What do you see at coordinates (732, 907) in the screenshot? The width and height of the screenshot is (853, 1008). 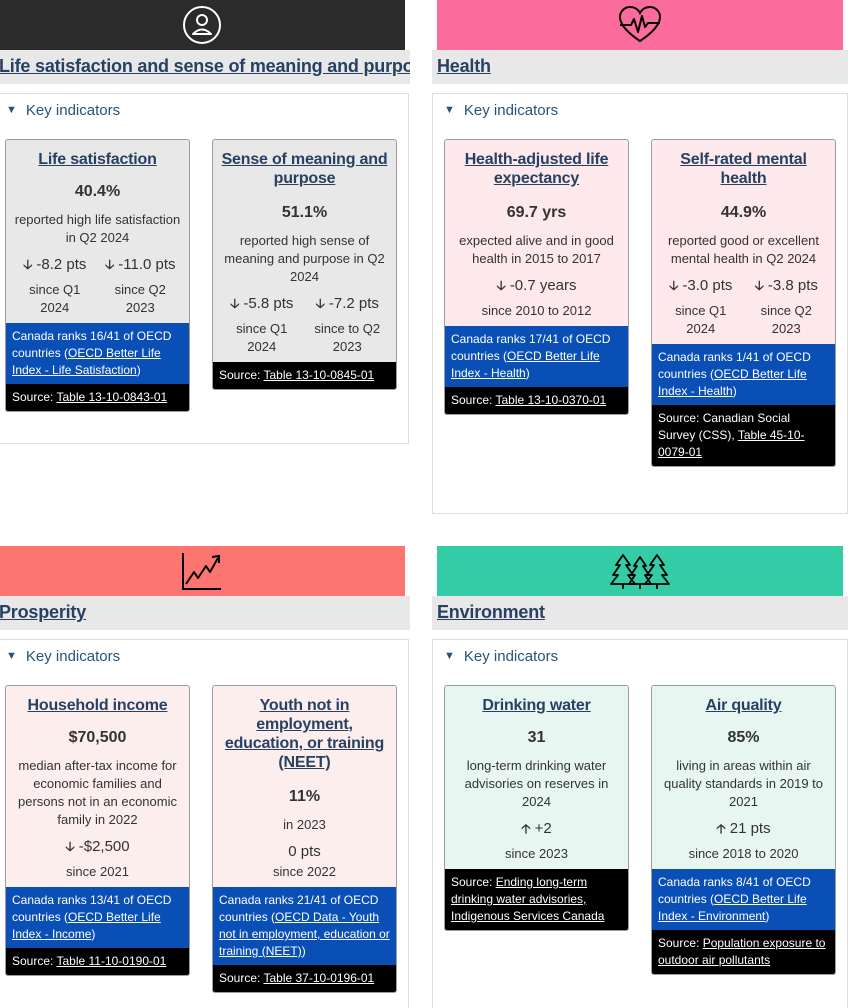 I see `oecd-link: OECD Better Life Index - Environment` at bounding box center [732, 907].